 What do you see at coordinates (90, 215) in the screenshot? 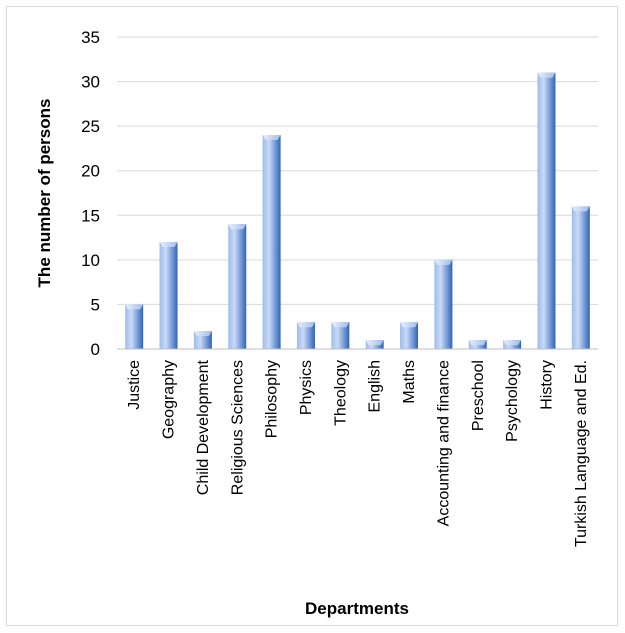
I see `y-tick-label: 15` at bounding box center [90, 215].